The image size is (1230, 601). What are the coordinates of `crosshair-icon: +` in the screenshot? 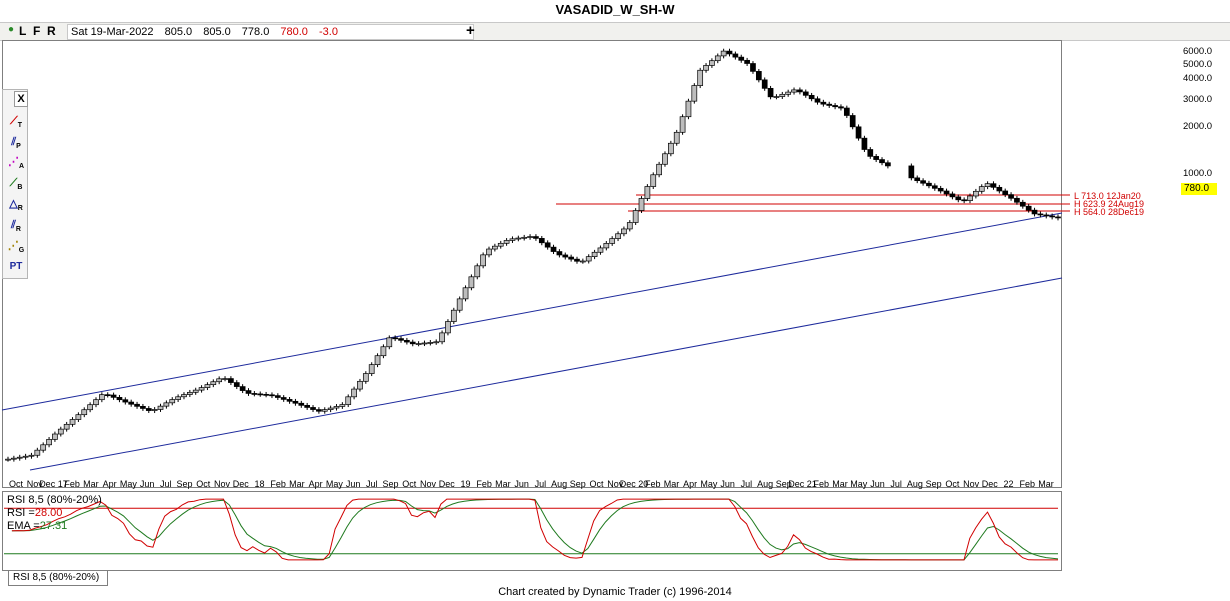 It's located at (470, 30).